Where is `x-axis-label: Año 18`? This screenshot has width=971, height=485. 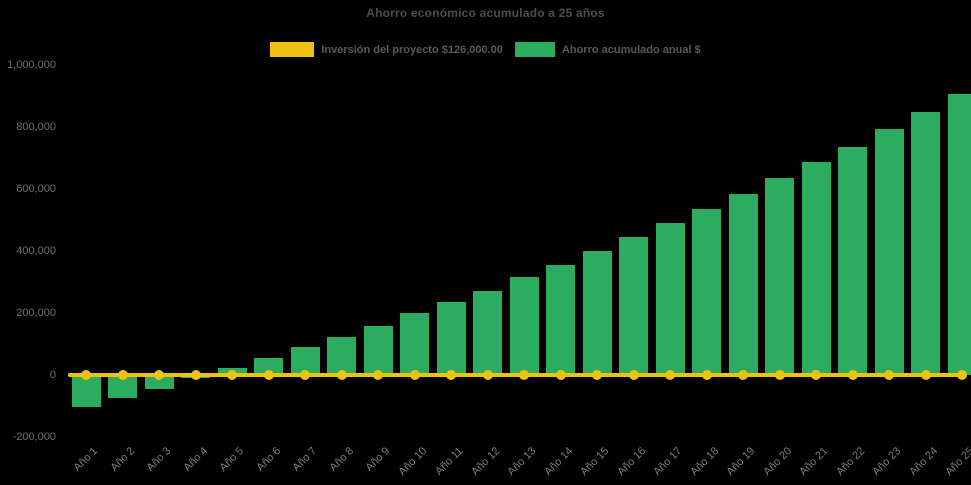 x-axis-label: Año 18 is located at coordinates (704, 462).